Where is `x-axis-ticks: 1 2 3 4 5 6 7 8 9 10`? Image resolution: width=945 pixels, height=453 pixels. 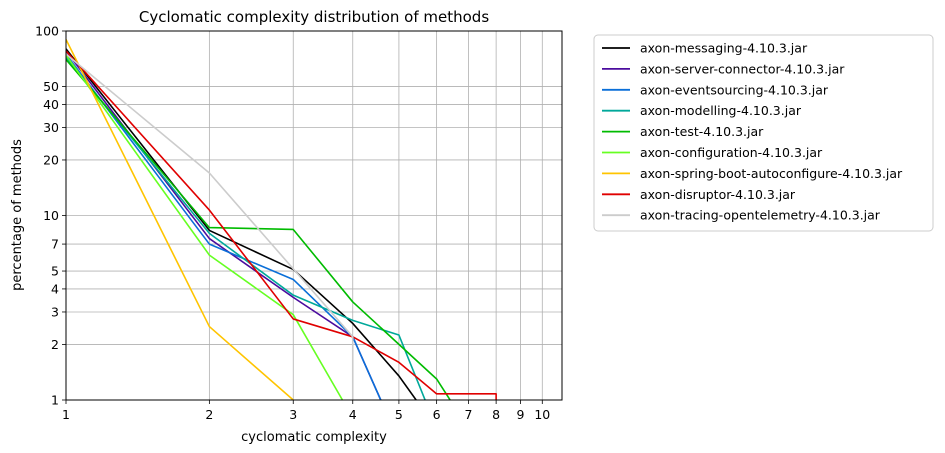 x-axis-ticks: 1 2 3 4 5 6 7 8 9 10 is located at coordinates (306, 411).